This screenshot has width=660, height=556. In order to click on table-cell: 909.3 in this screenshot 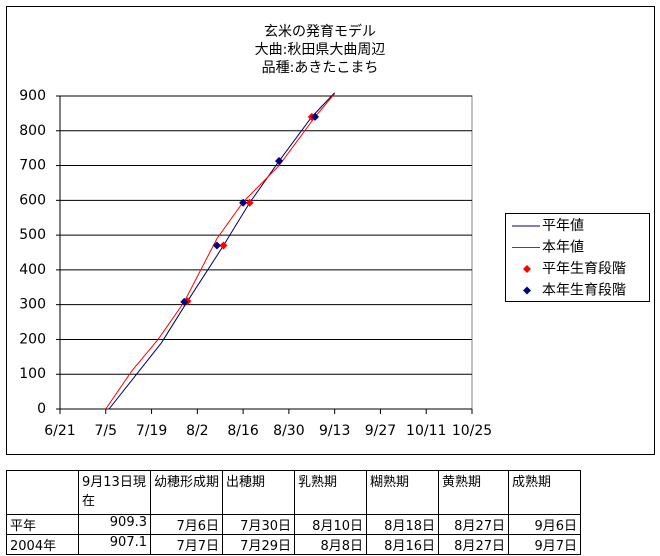, I will do `click(114, 524)`.